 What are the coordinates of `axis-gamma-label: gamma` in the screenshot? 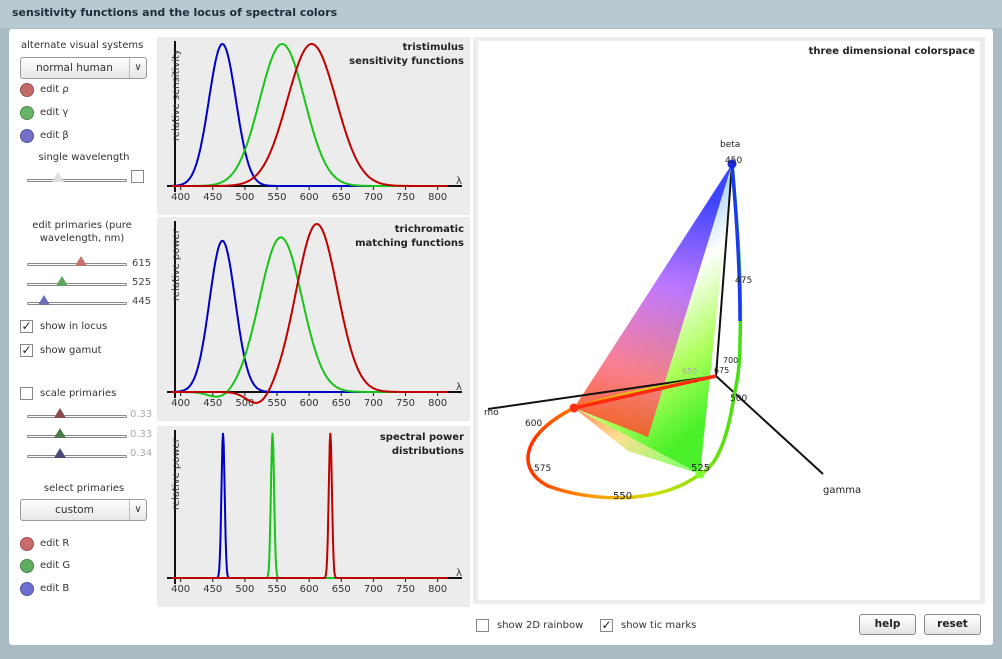 It's located at (842, 490).